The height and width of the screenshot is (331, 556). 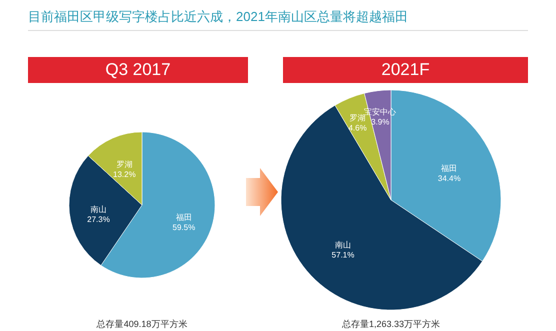 What do you see at coordinates (357, 128) in the screenshot?
I see `data-label: 4.6%` at bounding box center [357, 128].